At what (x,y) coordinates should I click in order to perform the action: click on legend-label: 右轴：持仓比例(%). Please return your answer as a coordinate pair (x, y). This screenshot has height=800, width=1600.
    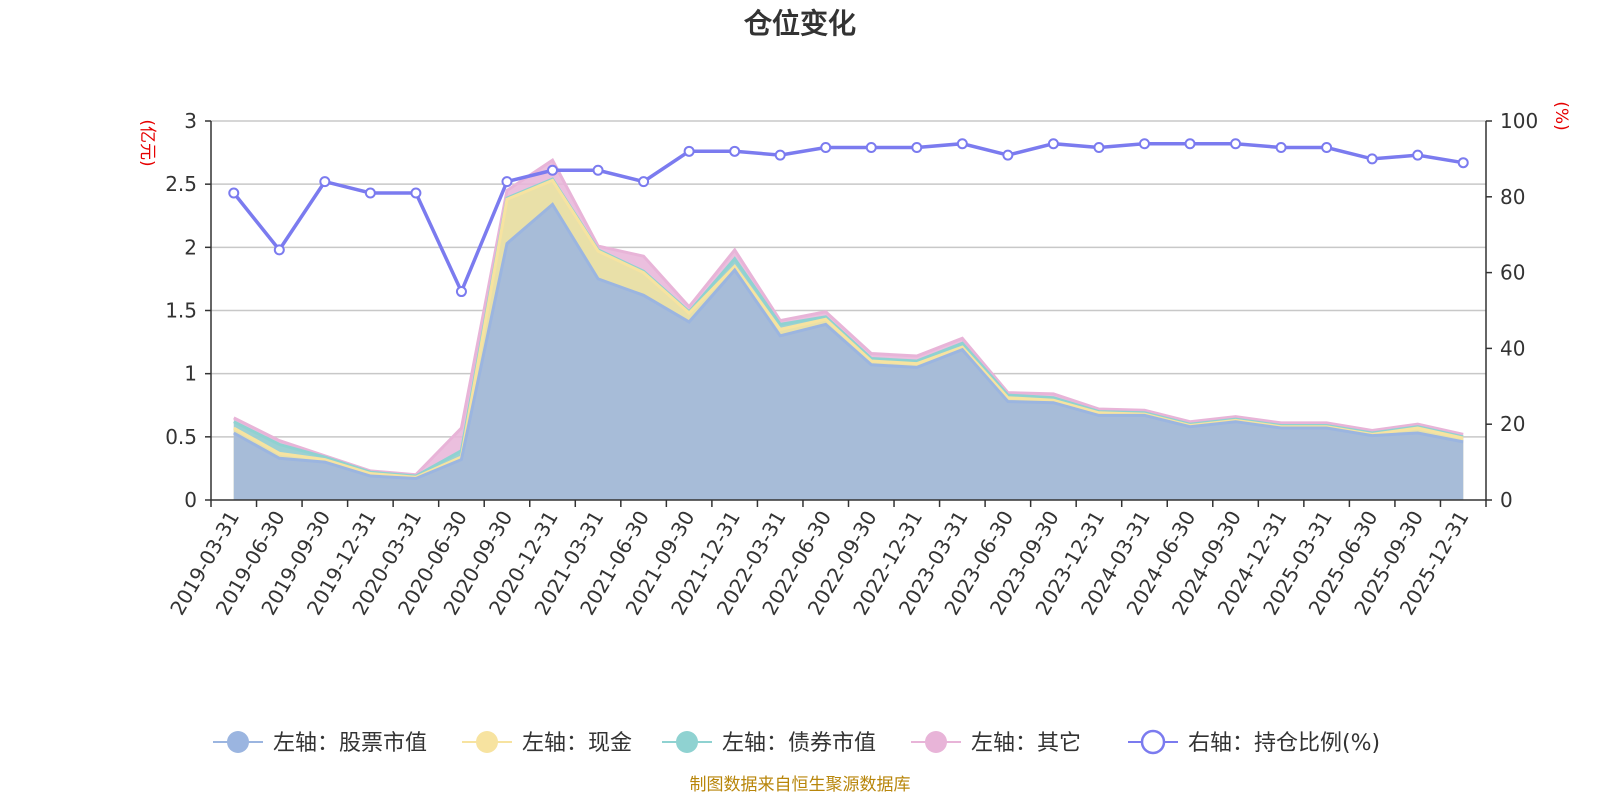
    Looking at the image, I should click on (1284, 743).